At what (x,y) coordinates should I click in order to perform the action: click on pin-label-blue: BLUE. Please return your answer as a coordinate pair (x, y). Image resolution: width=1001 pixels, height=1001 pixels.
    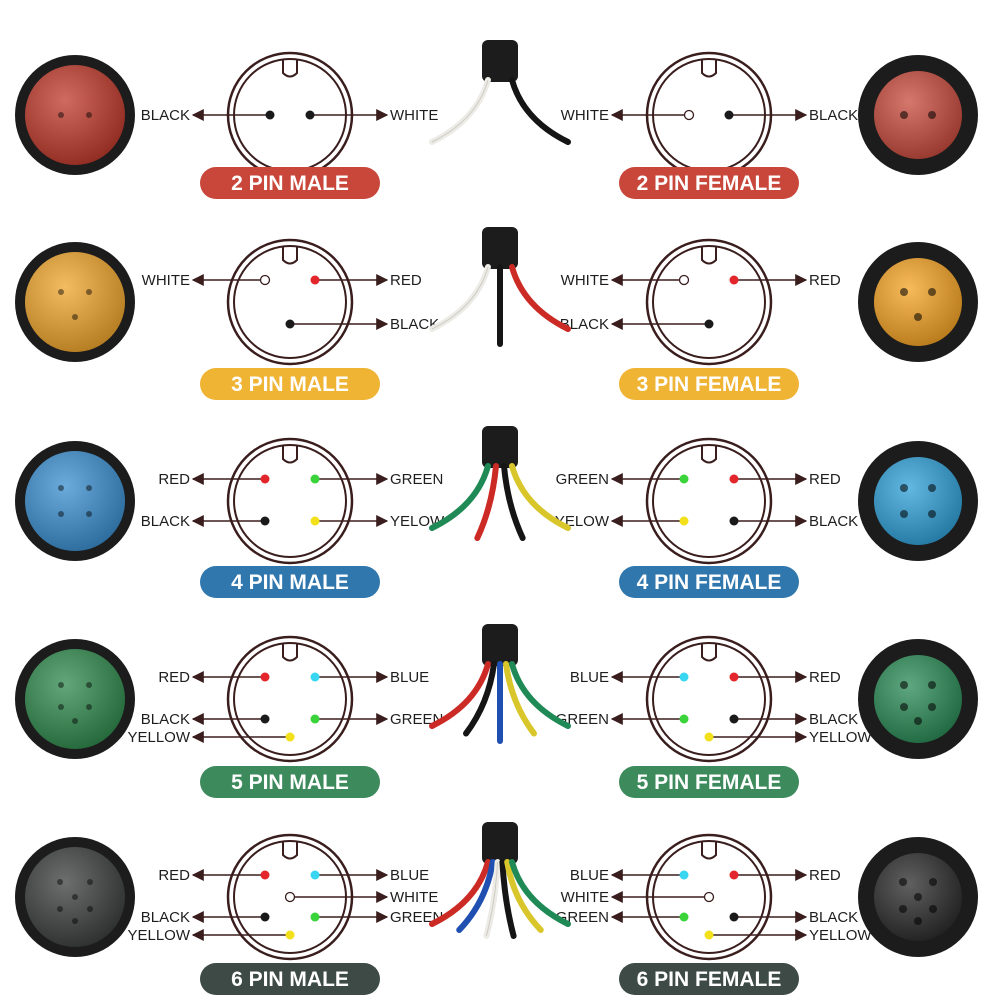
    Looking at the image, I should click on (589, 875).